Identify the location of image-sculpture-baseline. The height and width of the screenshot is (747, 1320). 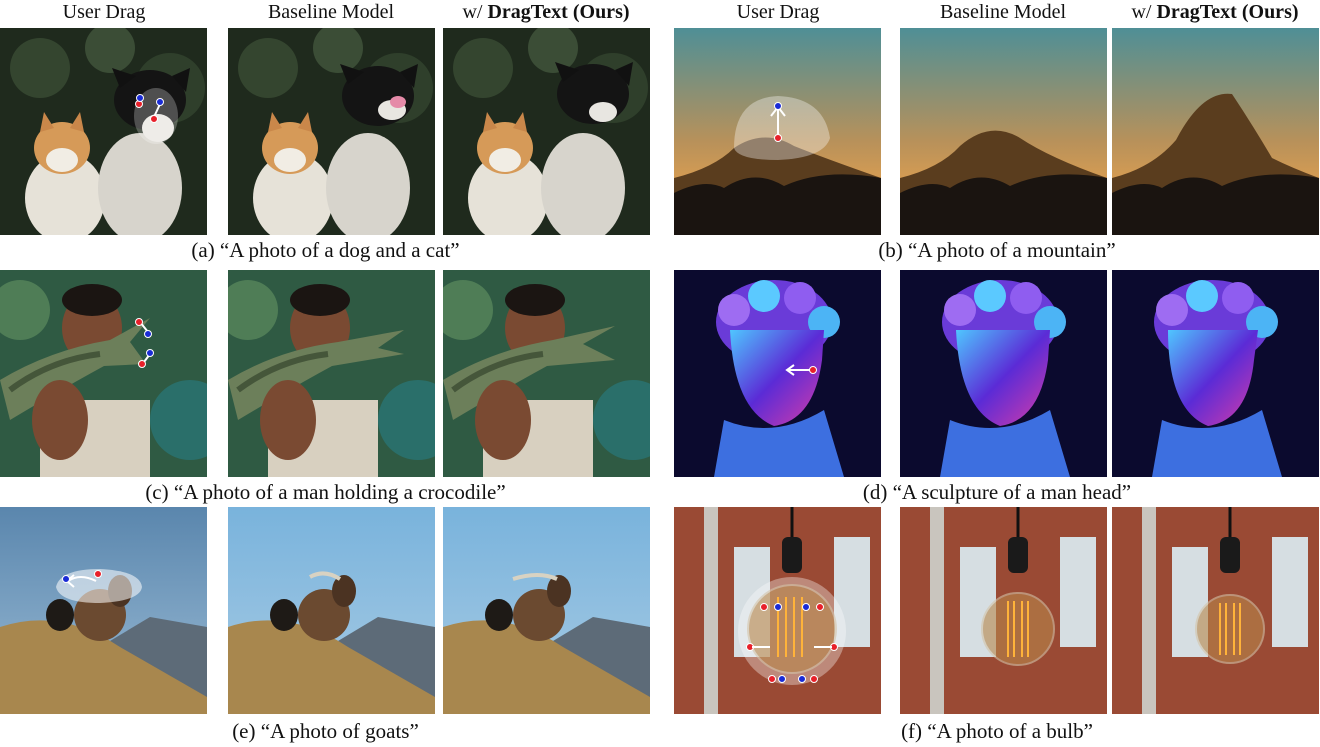
(1003, 373).